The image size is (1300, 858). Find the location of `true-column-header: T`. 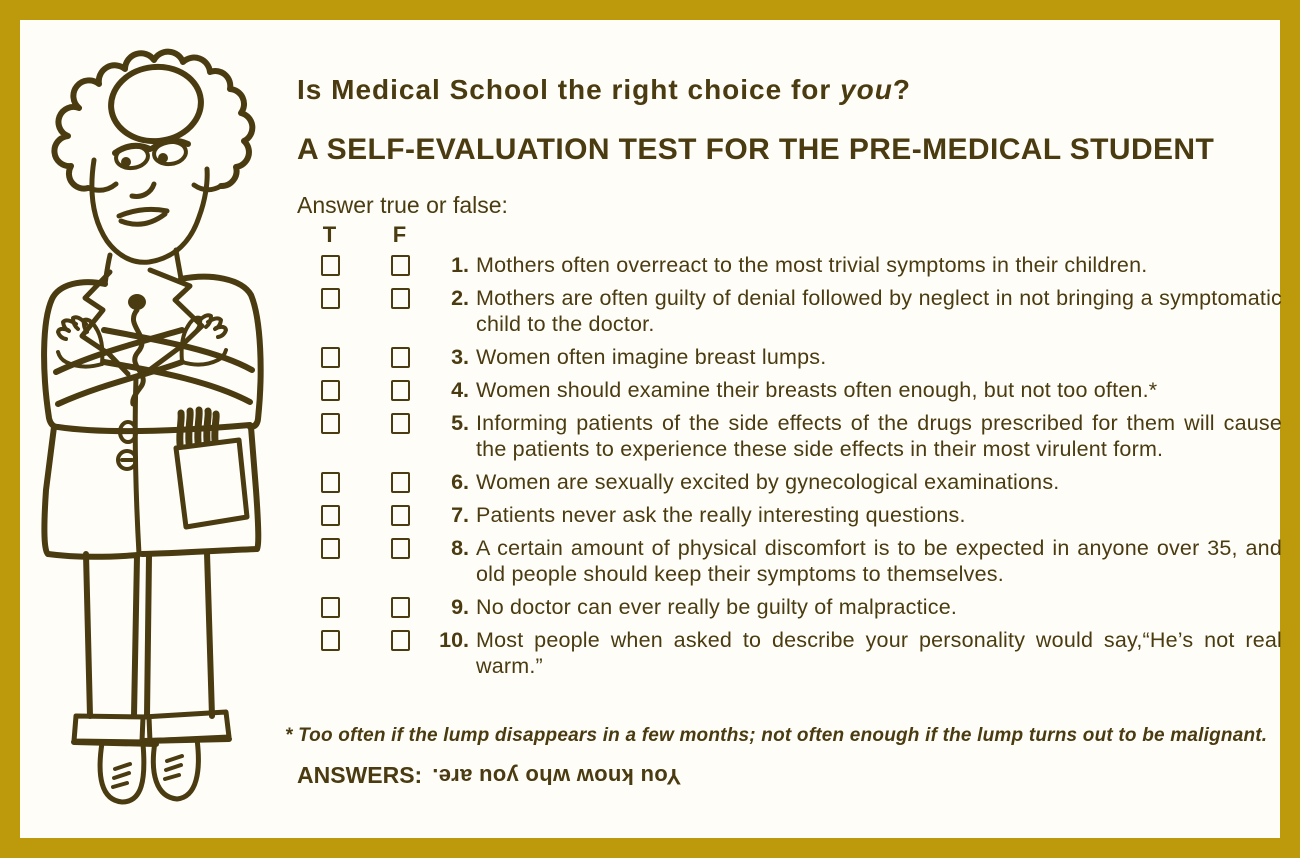

true-column-header: T is located at coordinates (329, 234).